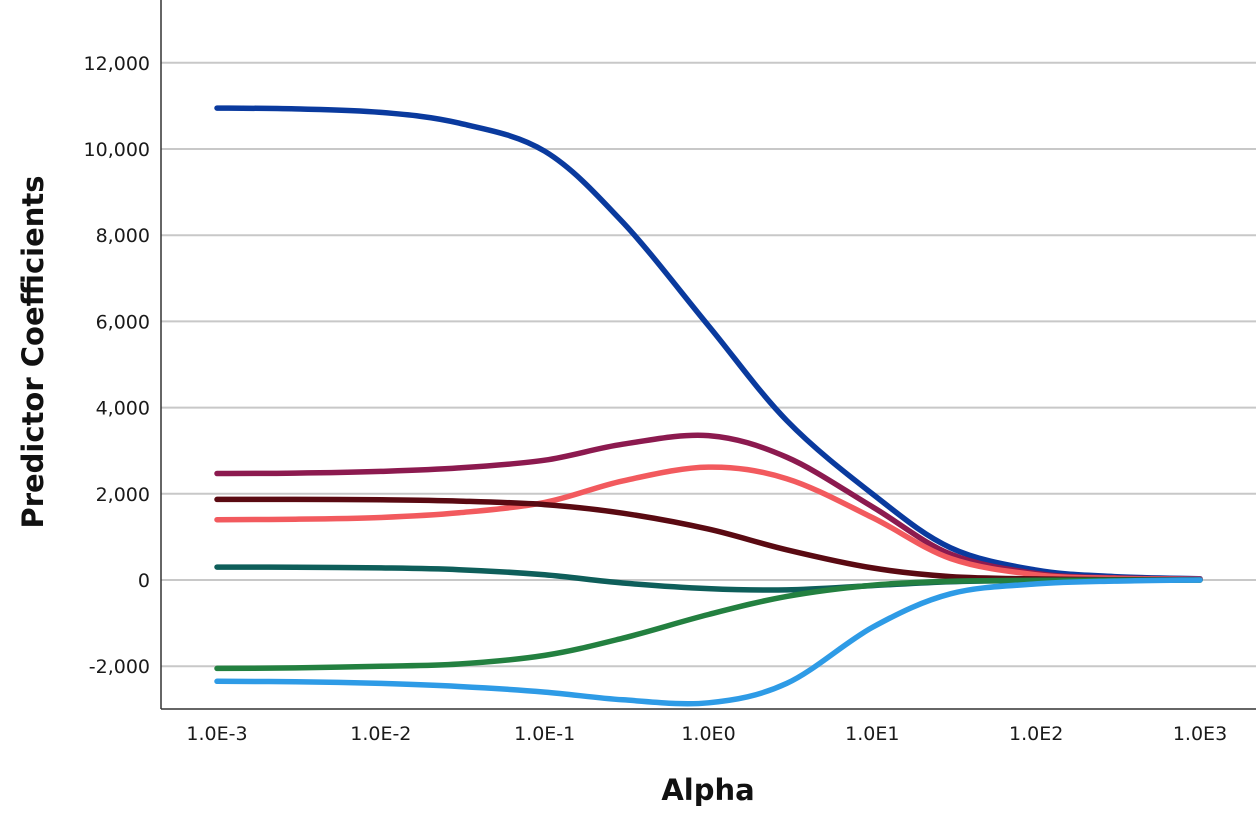  What do you see at coordinates (707, 790) in the screenshot?
I see `x-axis-title: Alpha` at bounding box center [707, 790].